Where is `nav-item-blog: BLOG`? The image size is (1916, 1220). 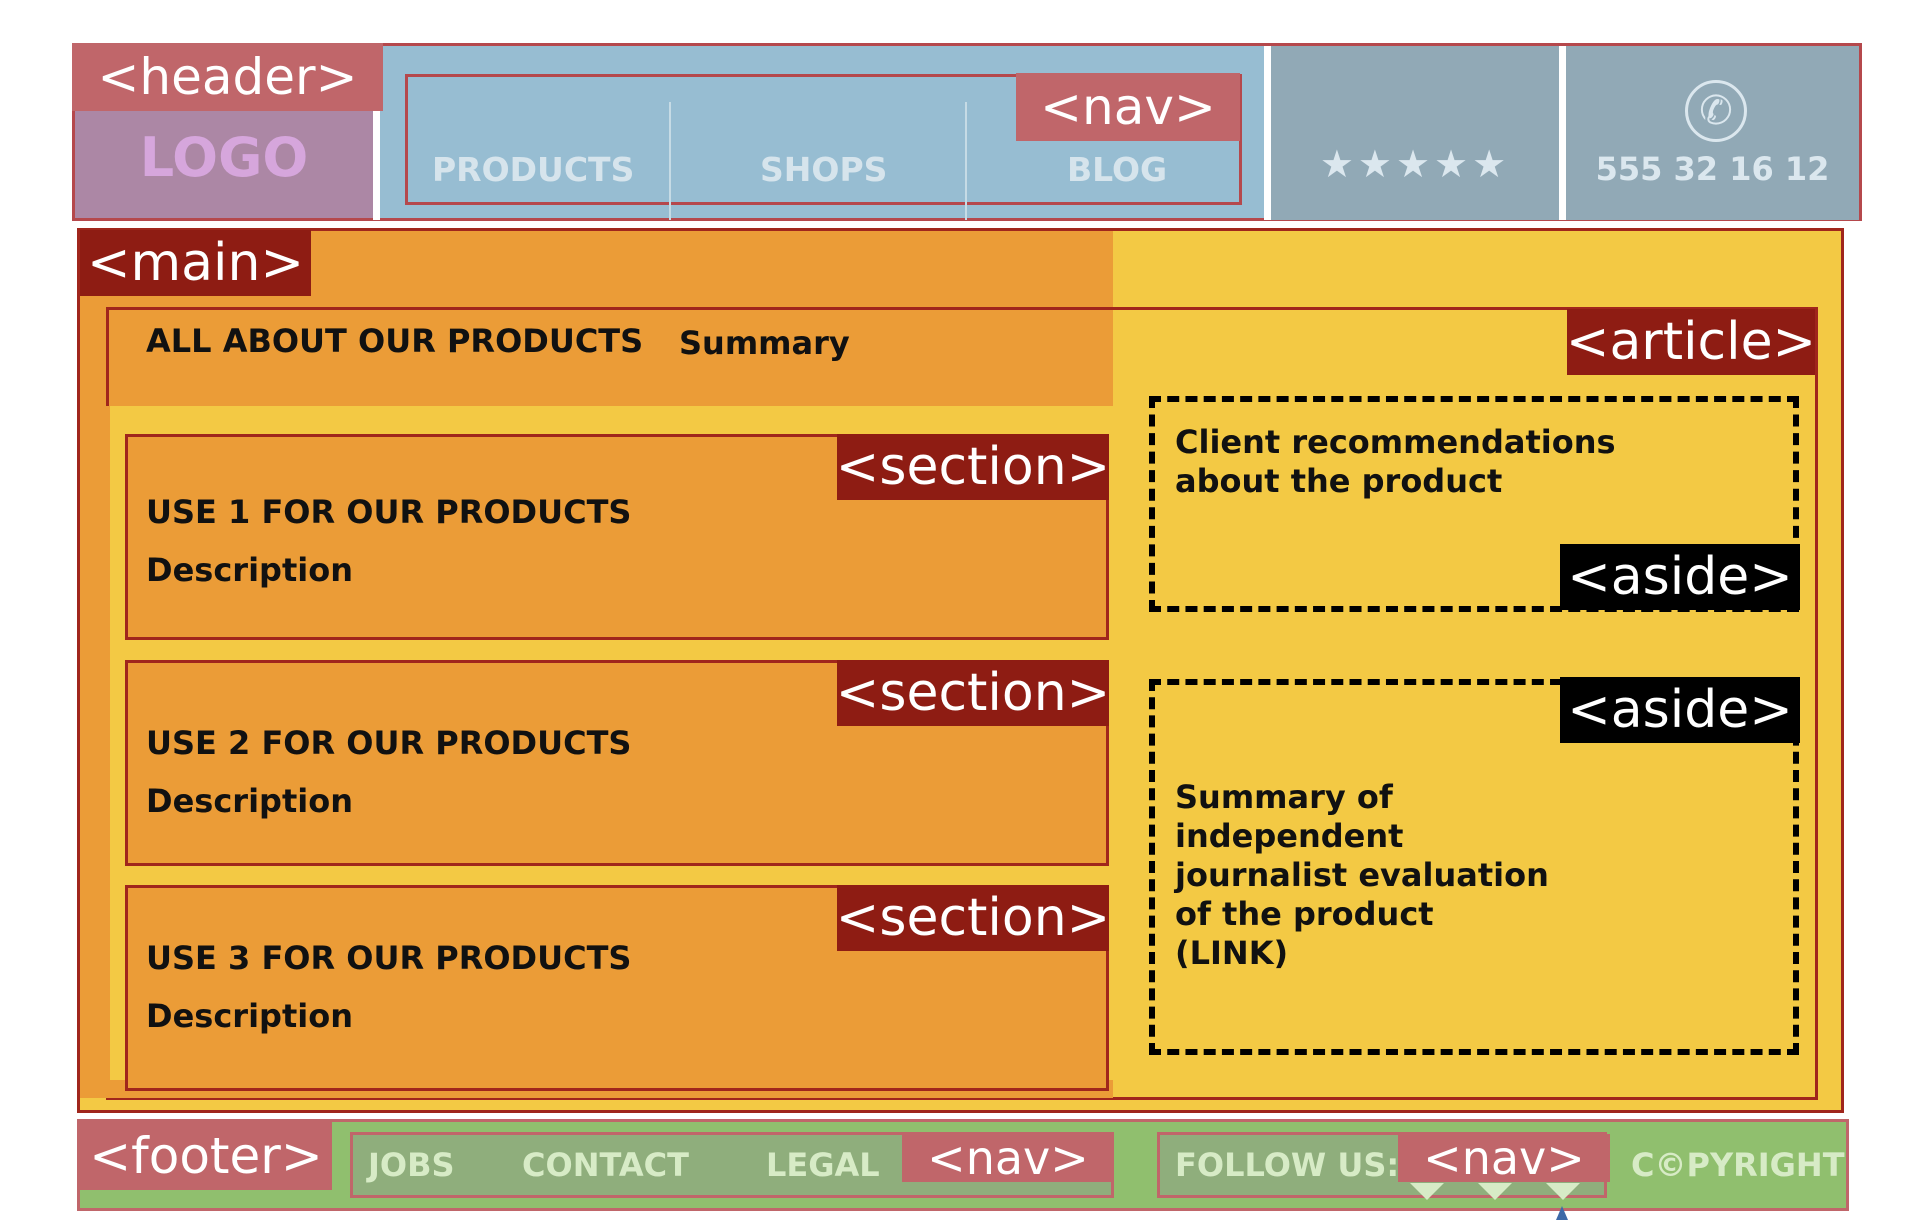 nav-item-blog: BLOG is located at coordinates (1117, 169).